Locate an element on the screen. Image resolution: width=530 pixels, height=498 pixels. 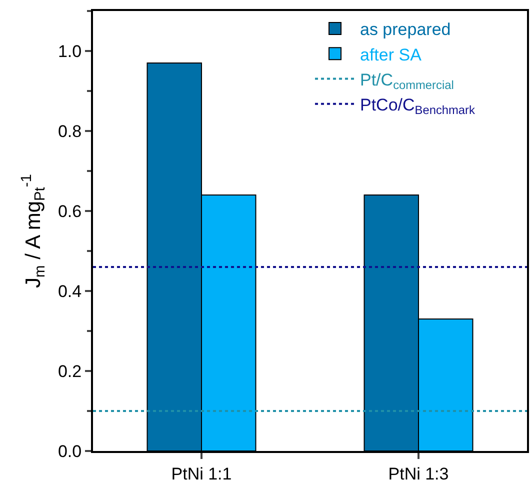
y-tick-label: 0.2 is located at coordinates (70, 371).